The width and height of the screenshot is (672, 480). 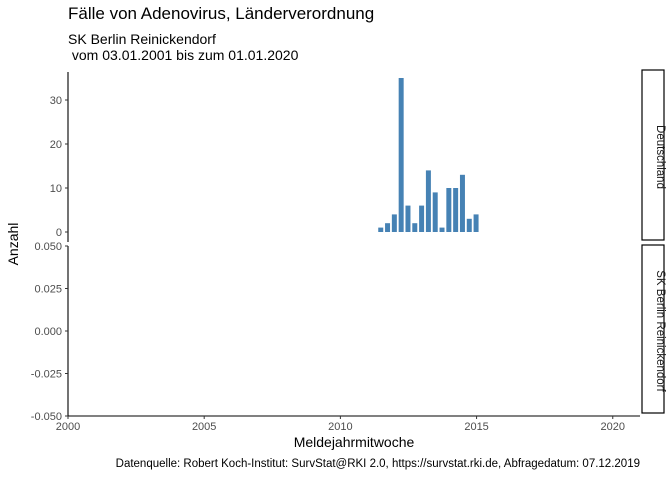 What do you see at coordinates (56, 101) in the screenshot?
I see `y-tick-label: 30` at bounding box center [56, 101].